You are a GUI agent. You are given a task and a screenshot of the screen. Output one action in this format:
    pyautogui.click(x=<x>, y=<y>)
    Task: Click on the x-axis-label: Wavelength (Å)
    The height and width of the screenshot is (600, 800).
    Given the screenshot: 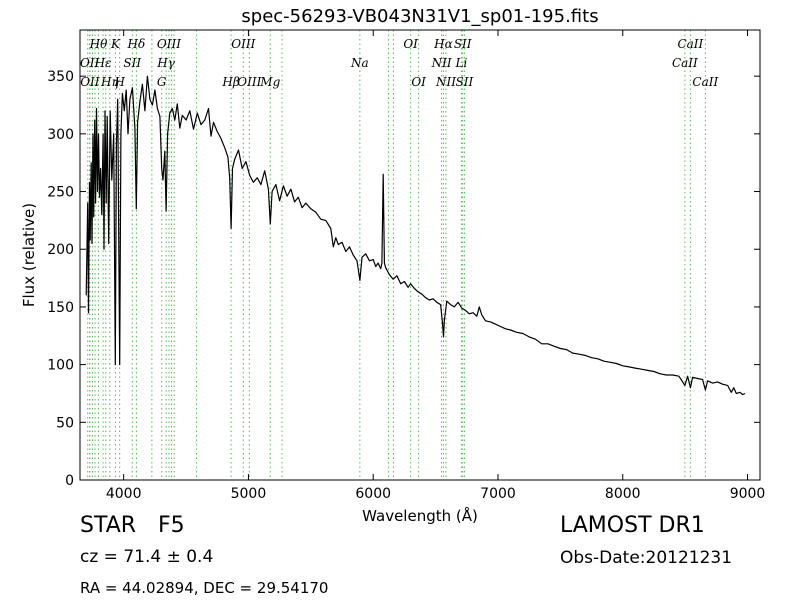 What is the action you would take?
    pyautogui.click(x=420, y=515)
    